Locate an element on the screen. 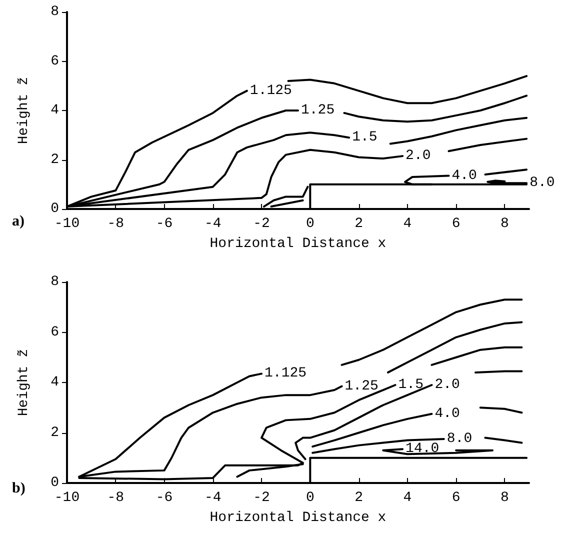  series-label: 14.0 is located at coordinates (423, 449).